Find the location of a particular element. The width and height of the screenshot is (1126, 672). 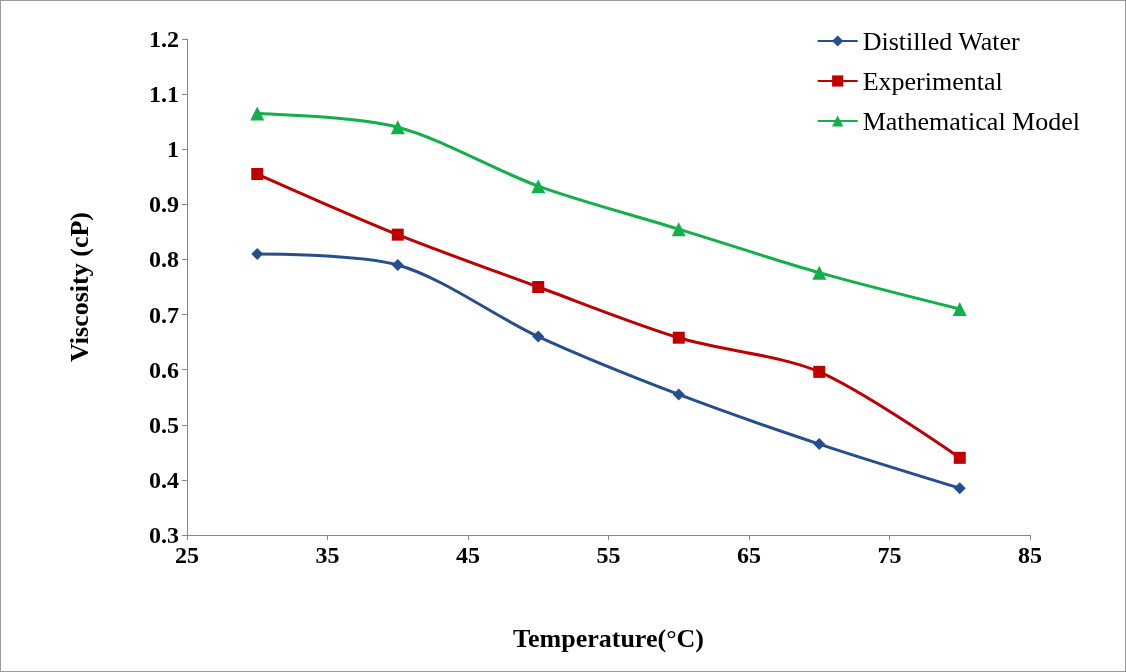

y-axis-title: Viscosity (cP) is located at coordinates (79, 287).